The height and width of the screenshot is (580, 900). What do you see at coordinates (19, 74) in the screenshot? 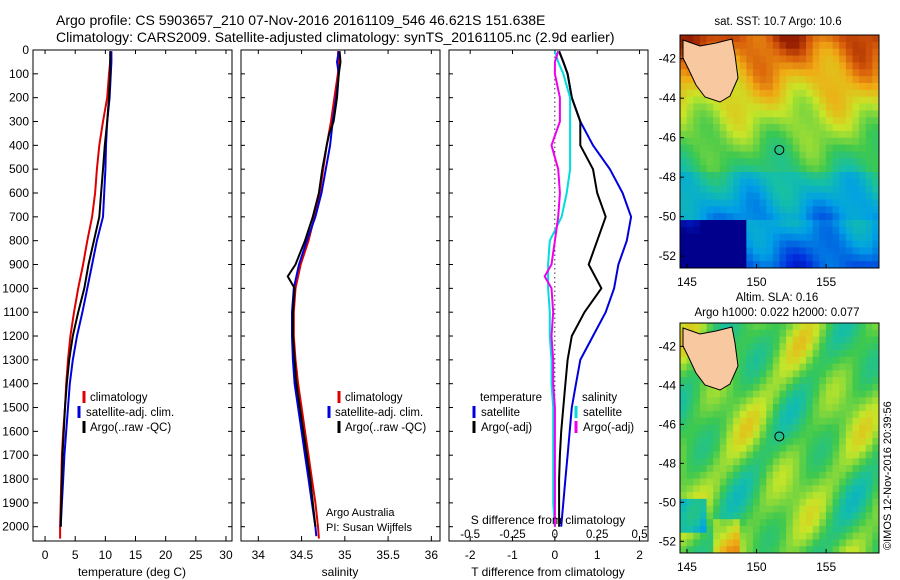
I see `y-tick-label: 100` at bounding box center [19, 74].